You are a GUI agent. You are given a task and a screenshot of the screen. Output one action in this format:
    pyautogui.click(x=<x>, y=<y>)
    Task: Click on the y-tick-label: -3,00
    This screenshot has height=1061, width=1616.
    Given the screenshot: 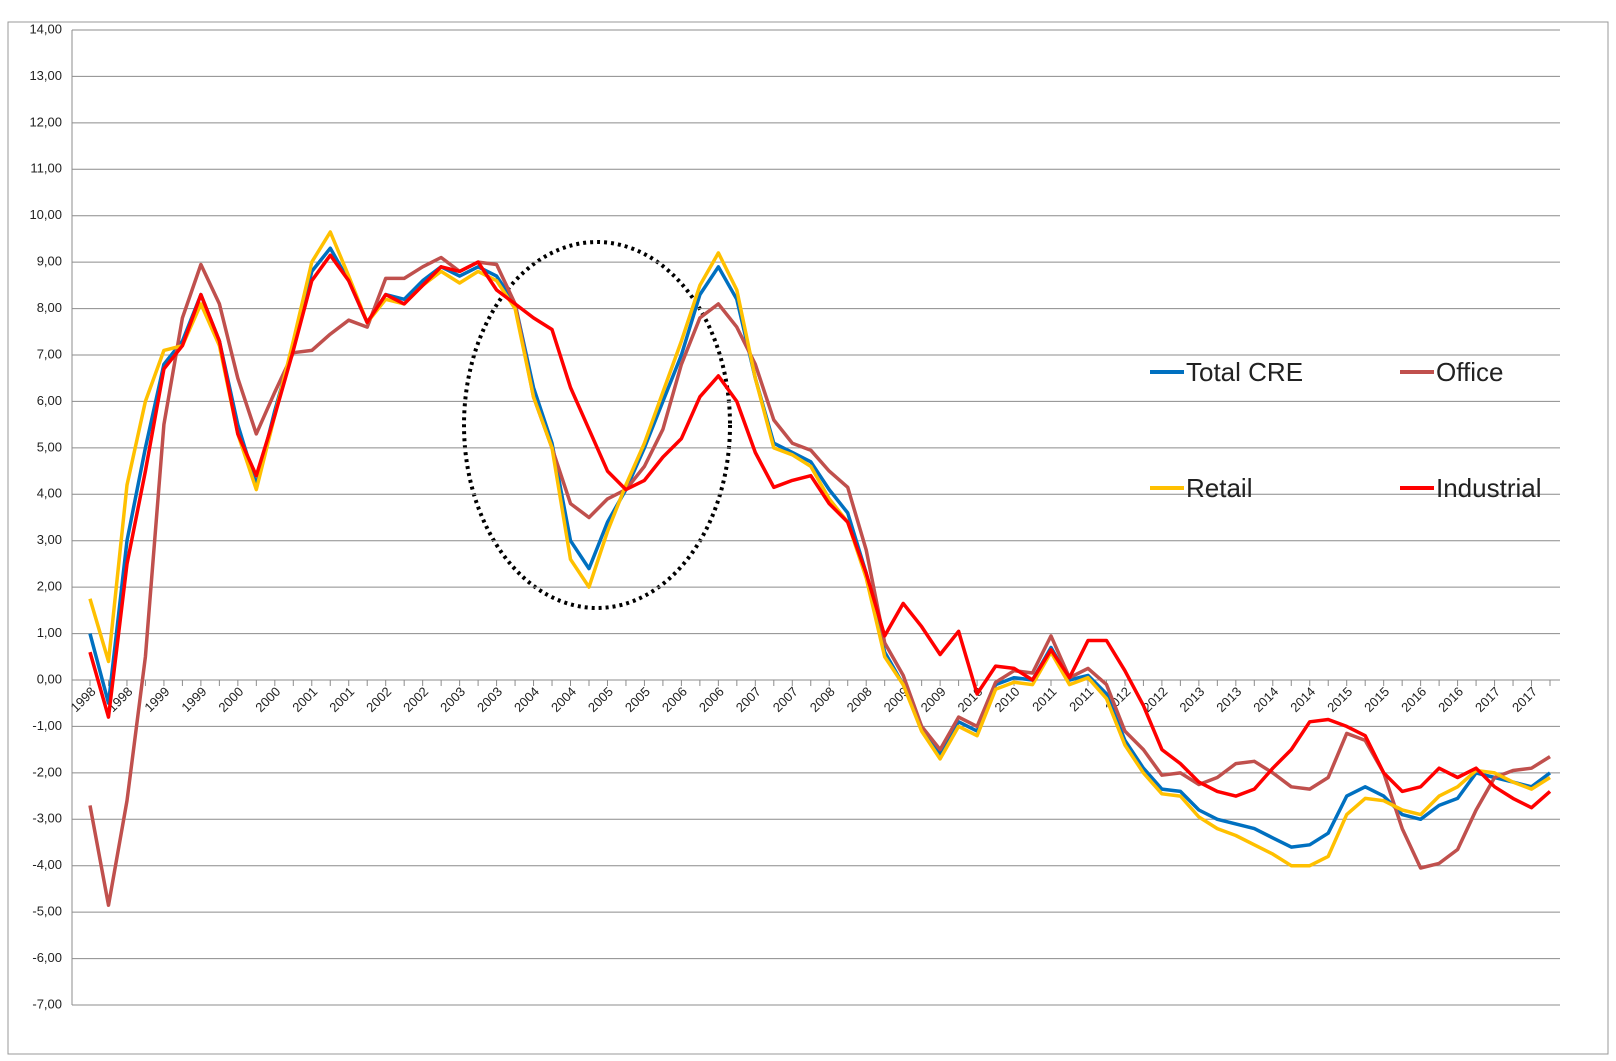 What is the action you would take?
    pyautogui.click(x=47, y=818)
    